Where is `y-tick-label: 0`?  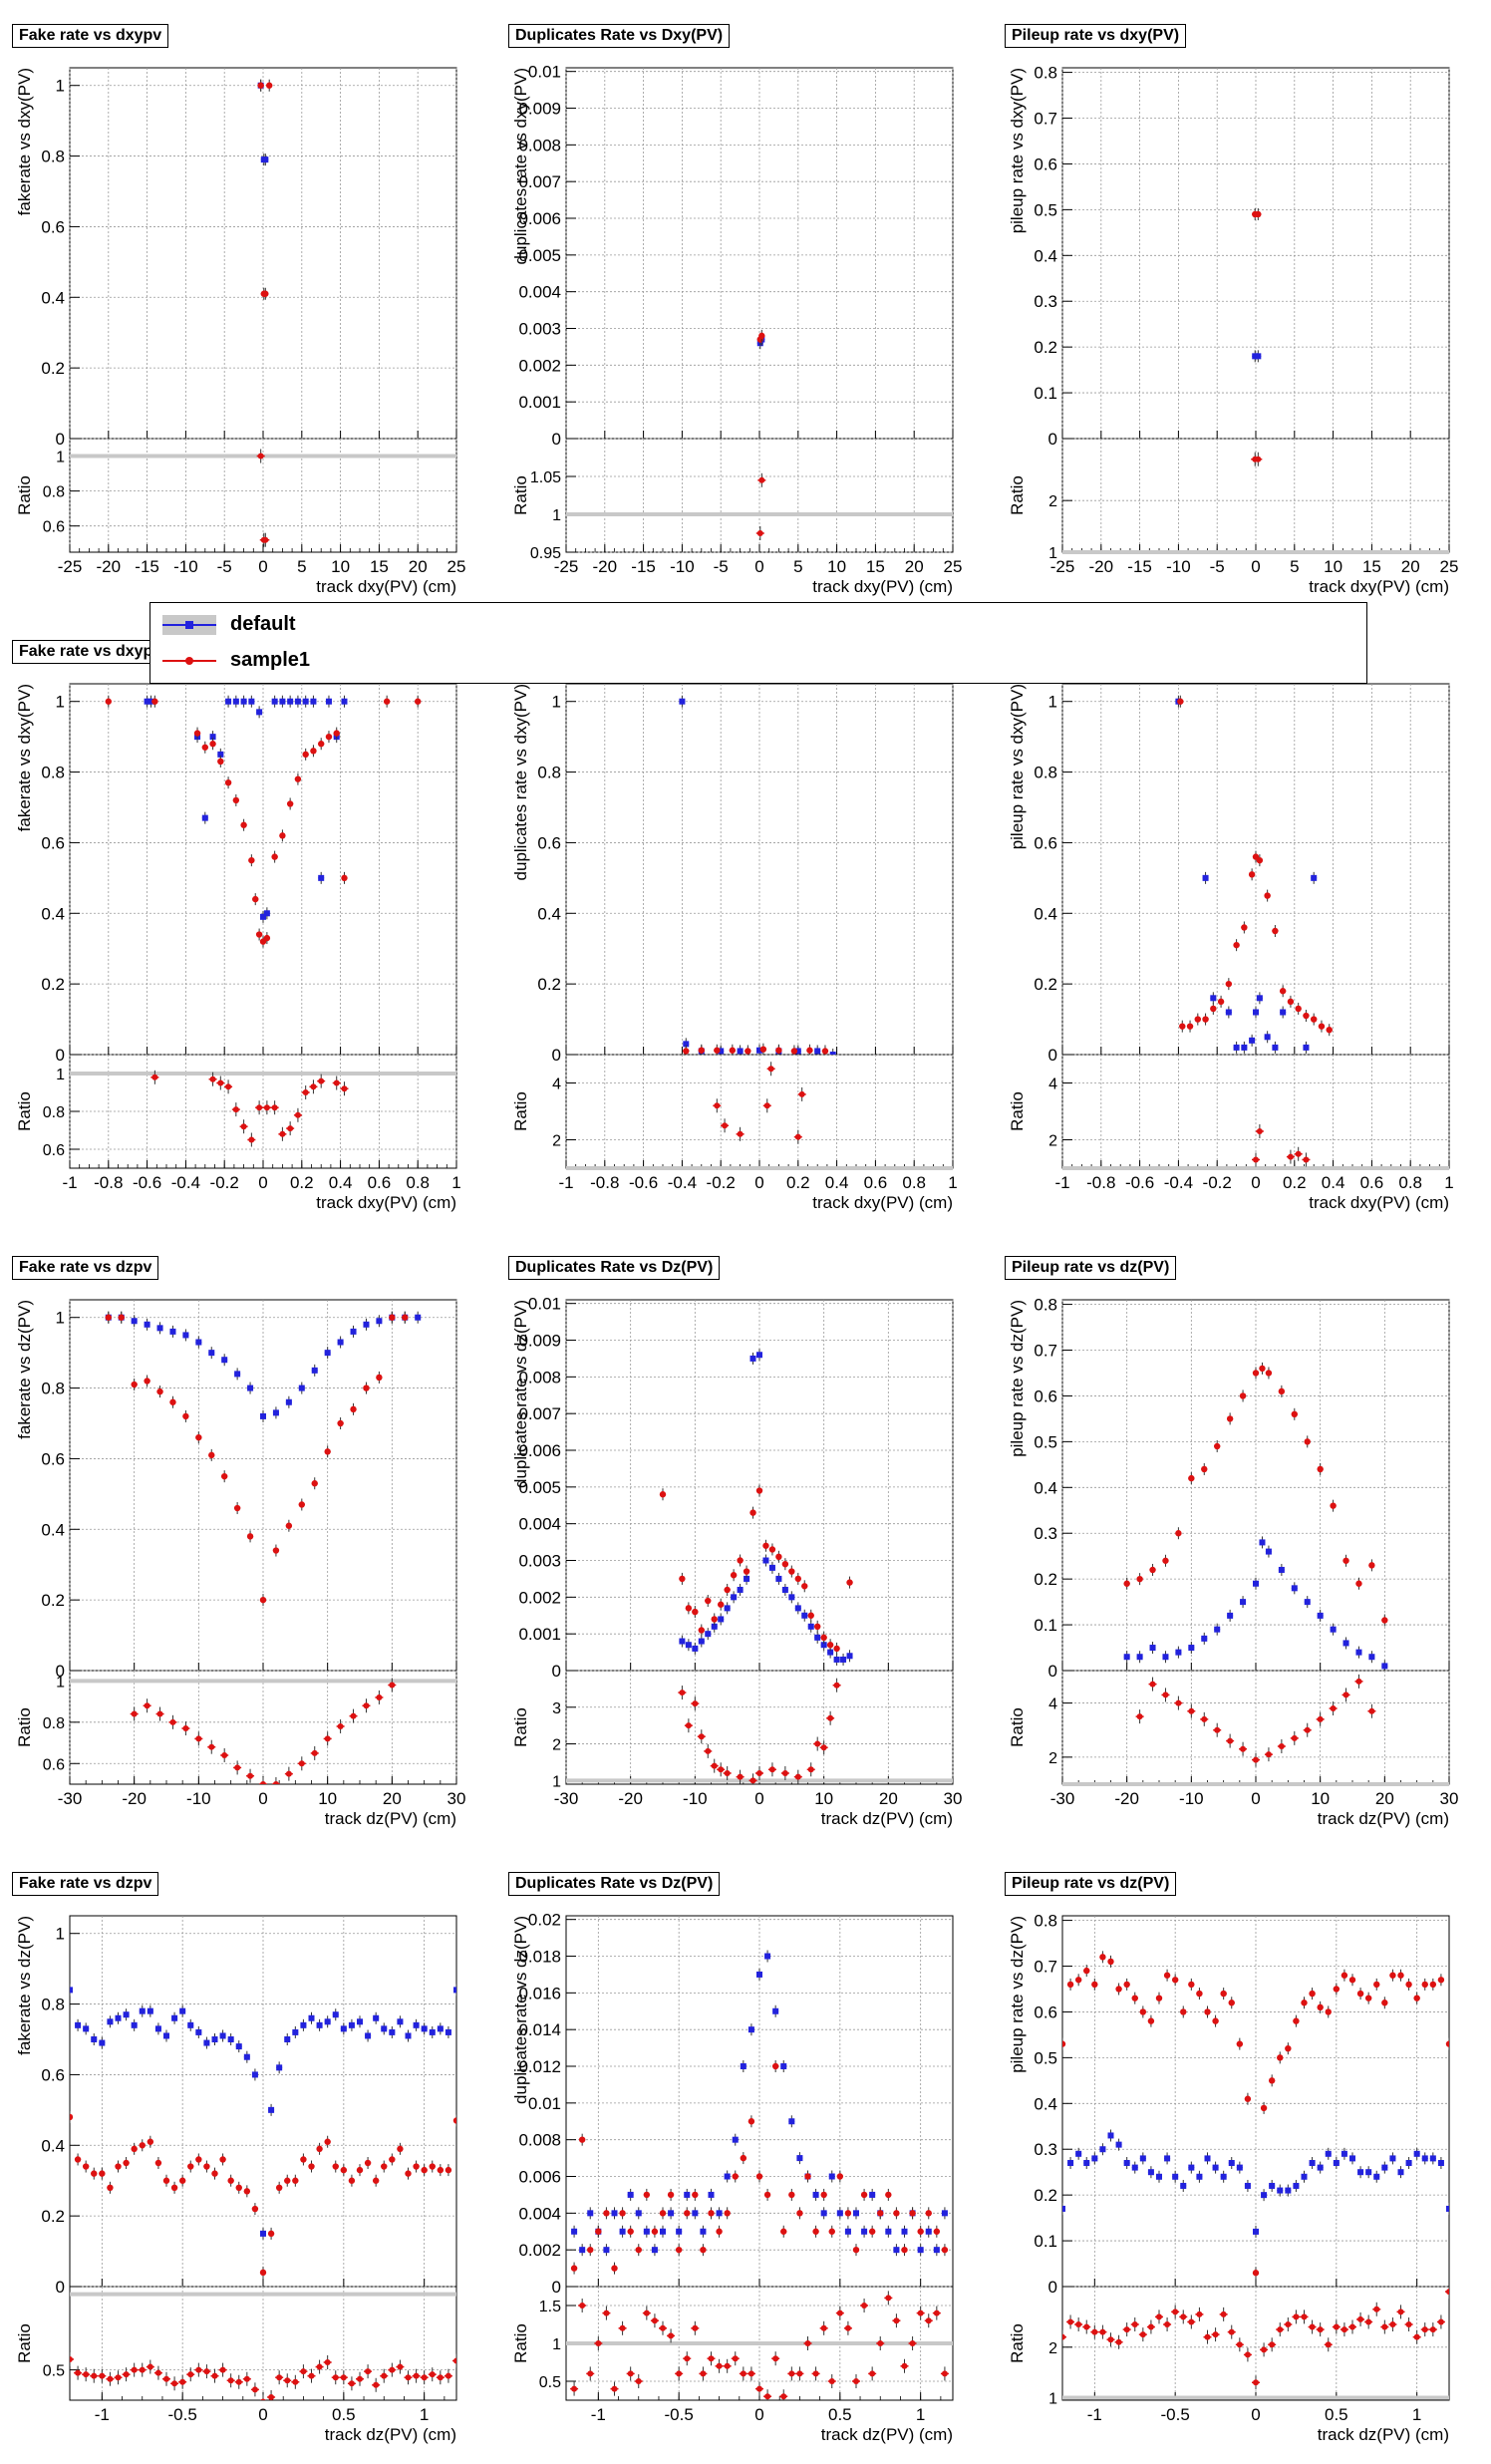 y-tick-label: 0 is located at coordinates (1052, 1672).